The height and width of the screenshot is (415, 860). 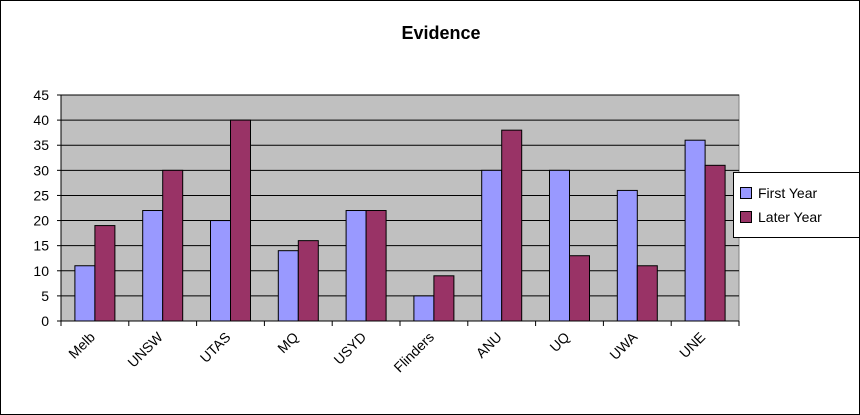 I want to click on y-tick-label: 40, so click(x=41, y=120).